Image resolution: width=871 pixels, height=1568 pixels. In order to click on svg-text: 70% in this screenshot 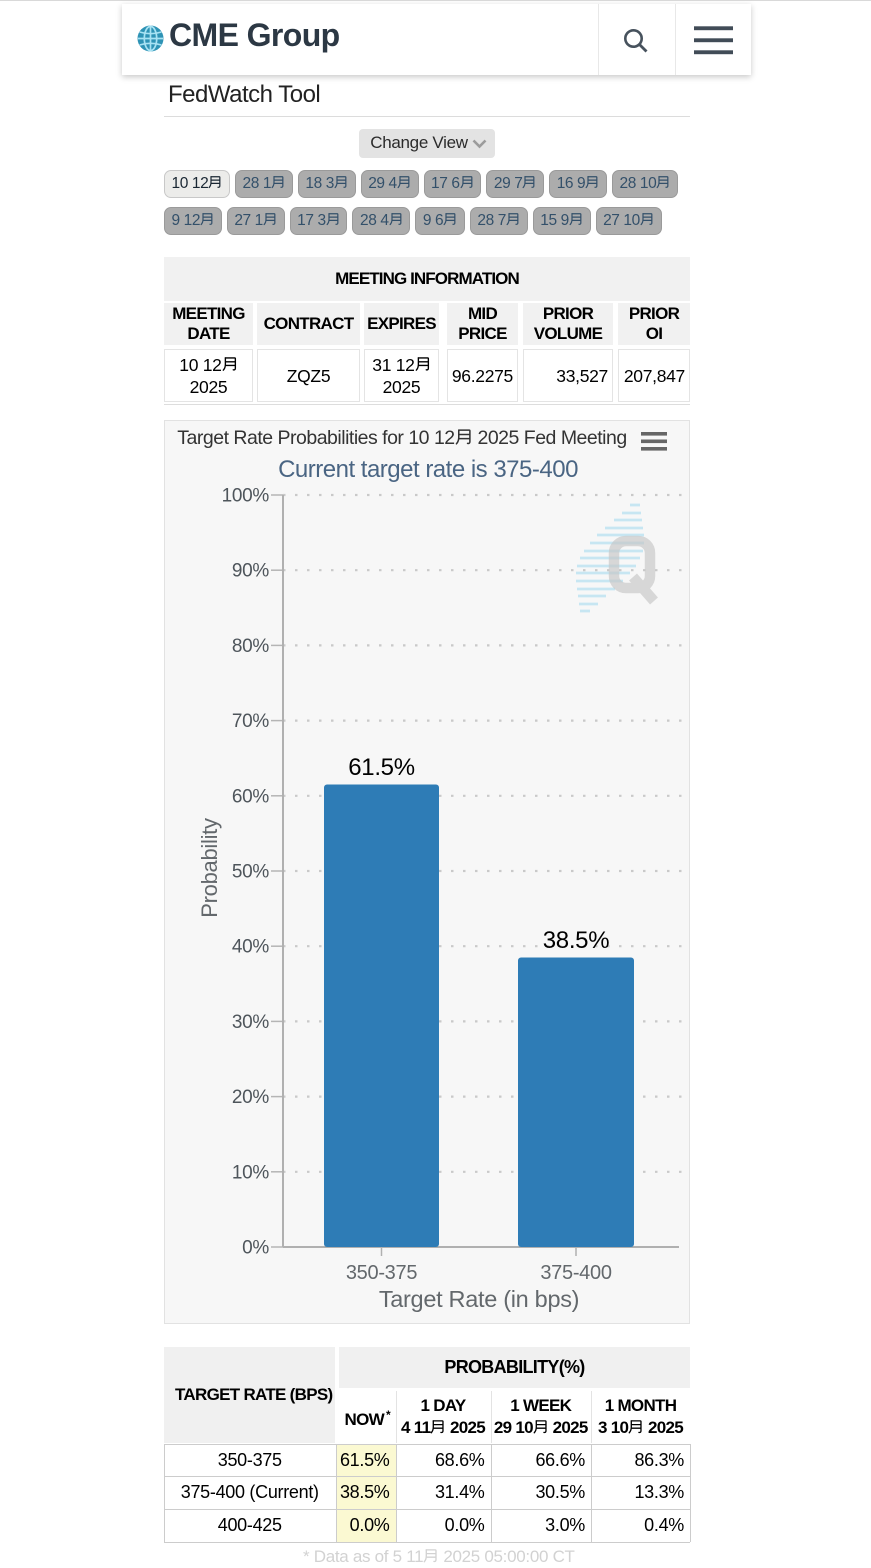, I will do `click(251, 721)`.